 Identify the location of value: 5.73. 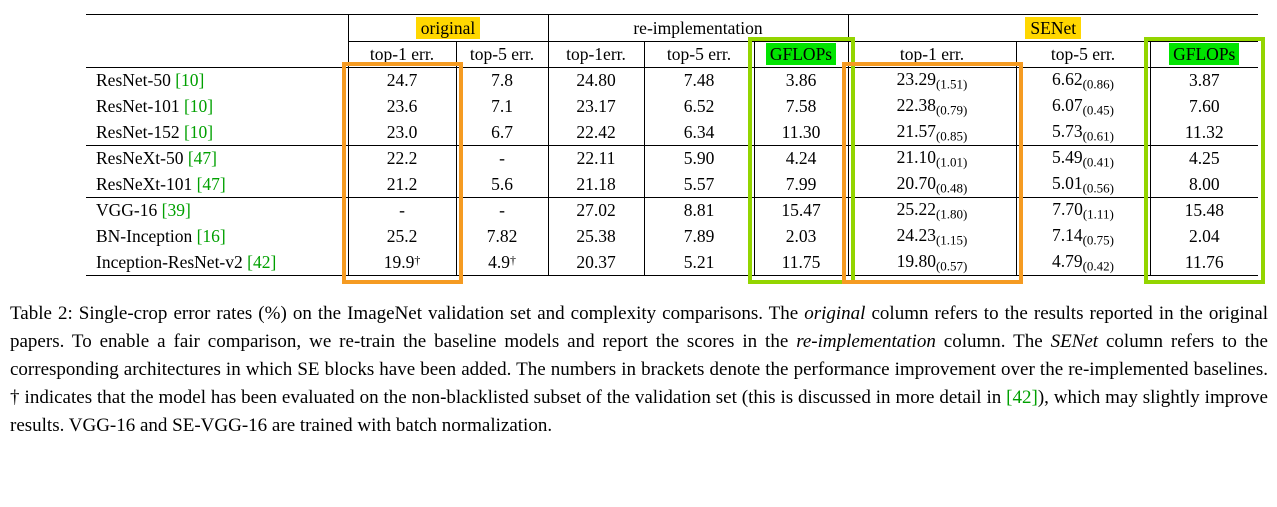
(1067, 130).